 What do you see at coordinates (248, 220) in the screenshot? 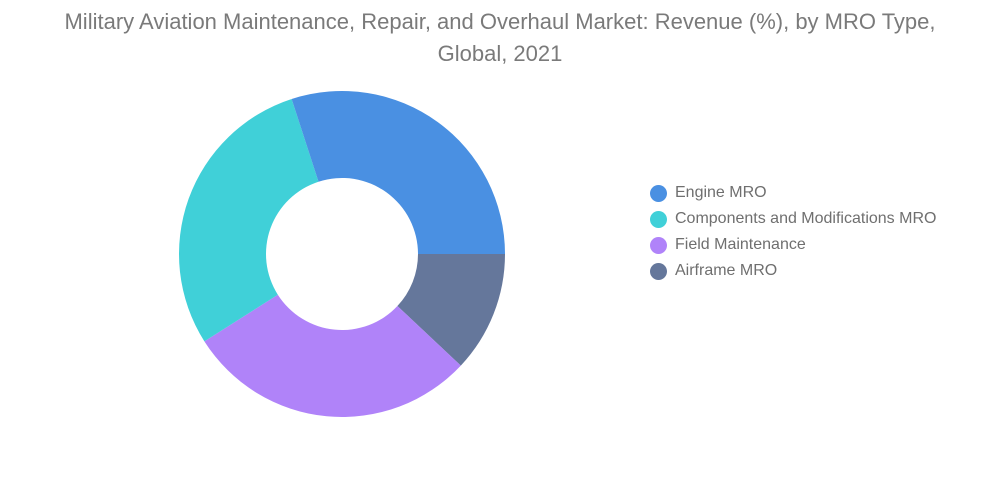
I see `donut-slice-components-and-modifications-mro` at bounding box center [248, 220].